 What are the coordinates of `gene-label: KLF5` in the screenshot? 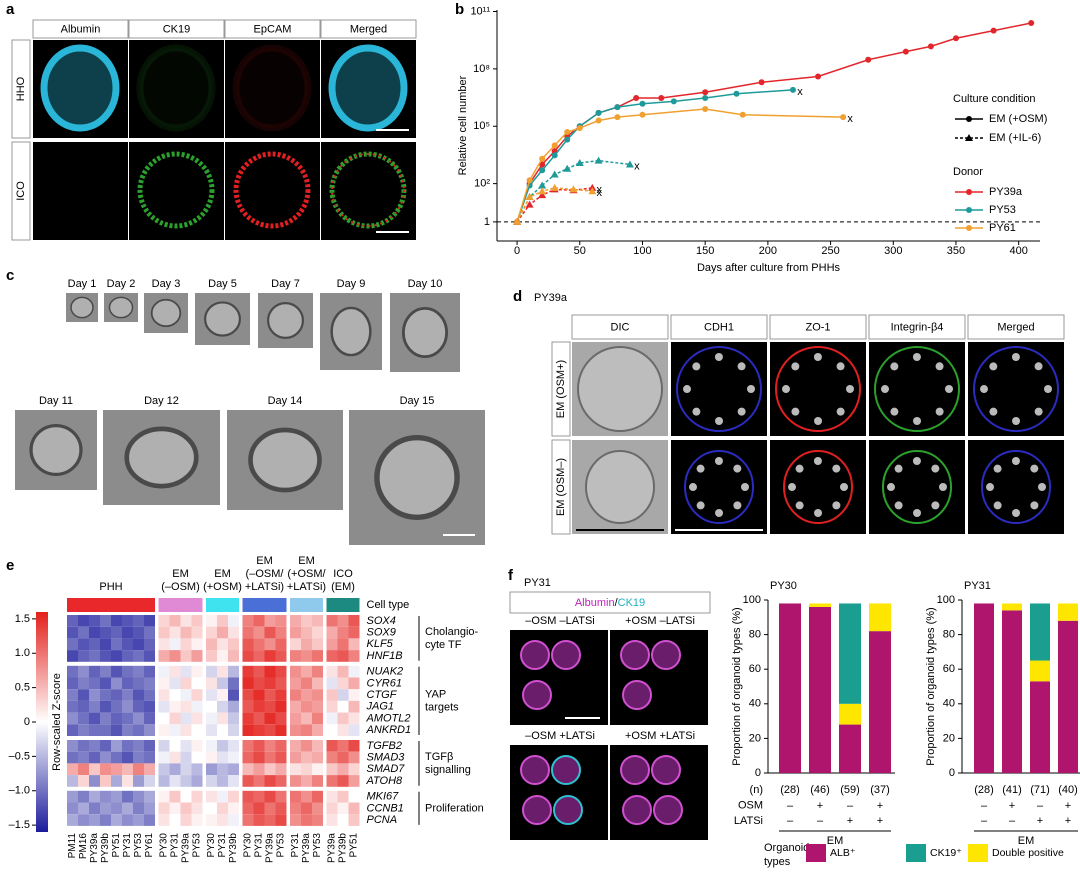 It's located at (380, 644).